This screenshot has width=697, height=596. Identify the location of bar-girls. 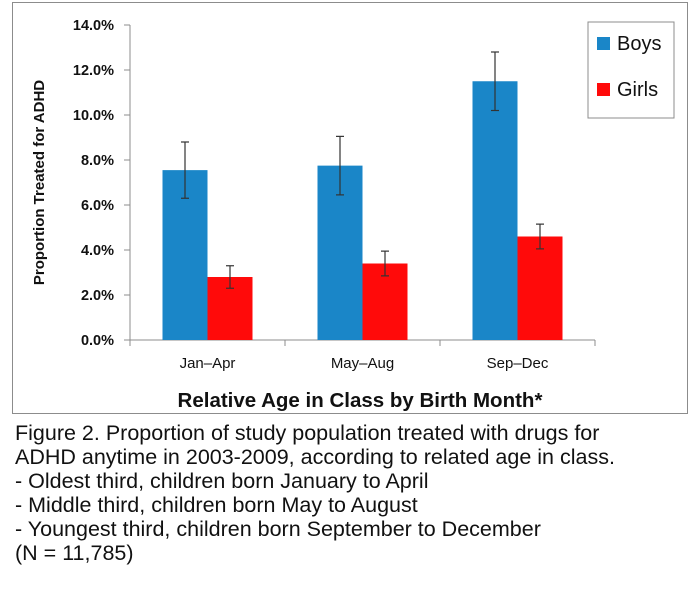
(540, 288).